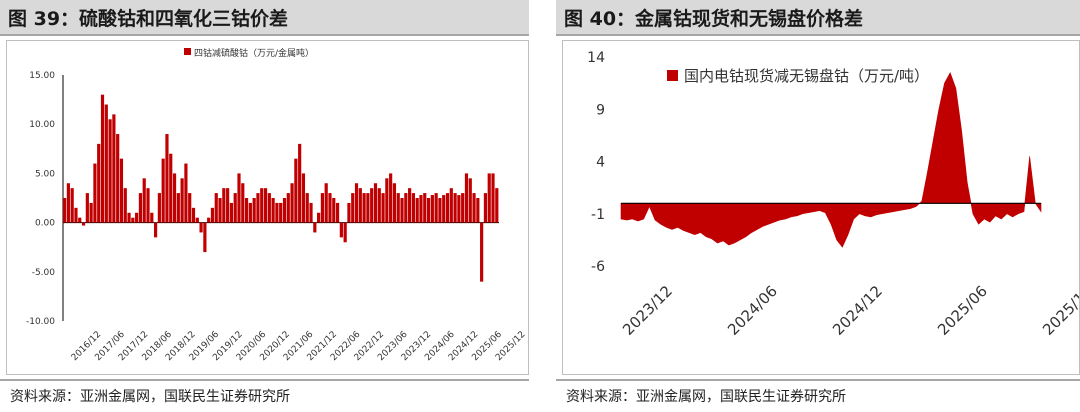  Describe the element at coordinates (962, 310) in the screenshot. I see `right-x-tick-label: 2025/06` at that location.